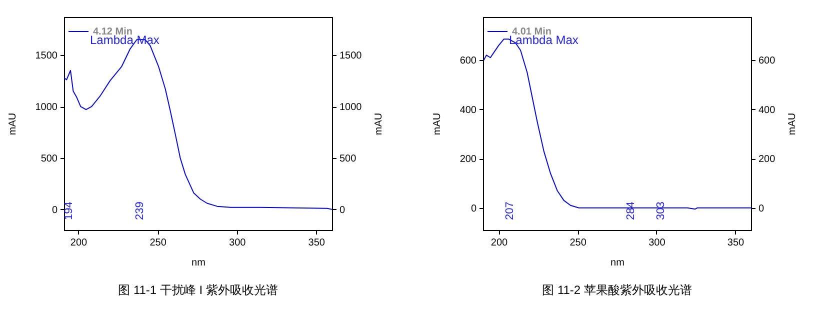 Image resolution: width=832 pixels, height=327 pixels. Describe the element at coordinates (46, 108) in the screenshot. I see `y-tick-label: 1000` at that location.